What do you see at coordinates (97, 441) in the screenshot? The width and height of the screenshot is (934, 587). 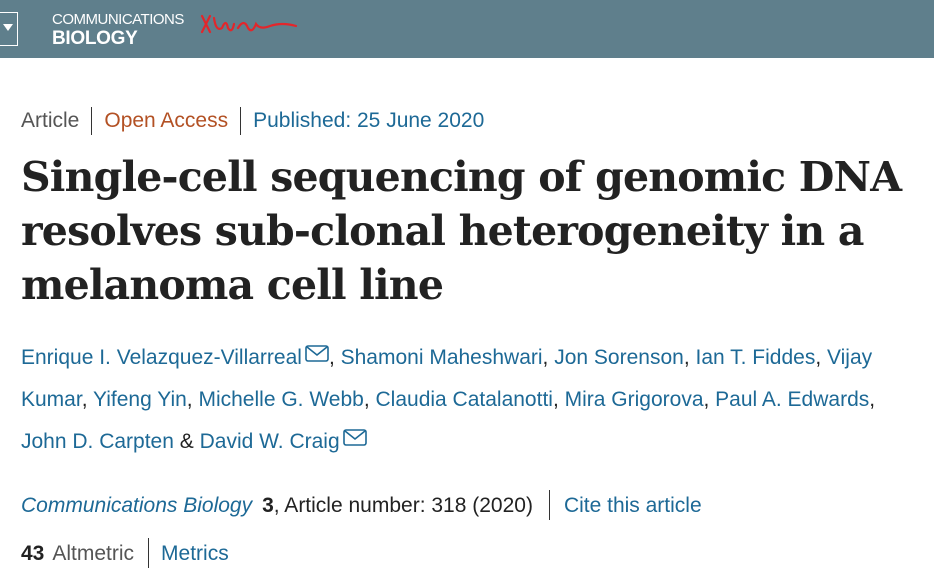 I see `author-link: John D. Carpten` at bounding box center [97, 441].